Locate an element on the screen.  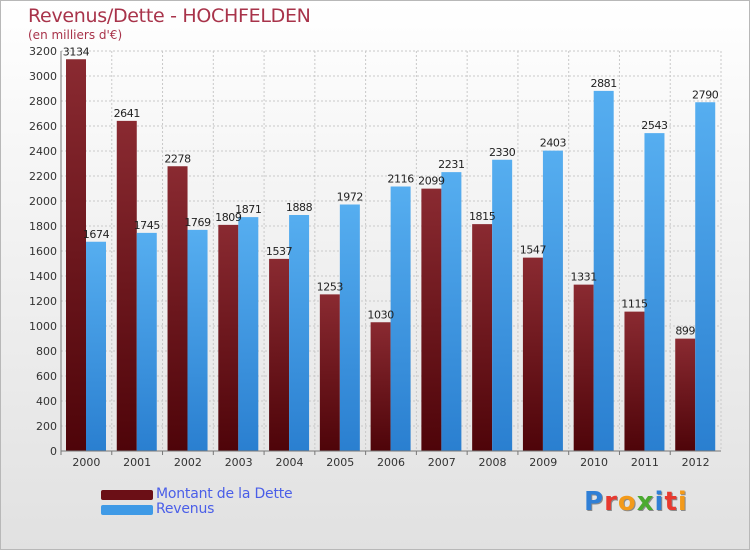
debt-value-label: 1537 is located at coordinates (279, 251).